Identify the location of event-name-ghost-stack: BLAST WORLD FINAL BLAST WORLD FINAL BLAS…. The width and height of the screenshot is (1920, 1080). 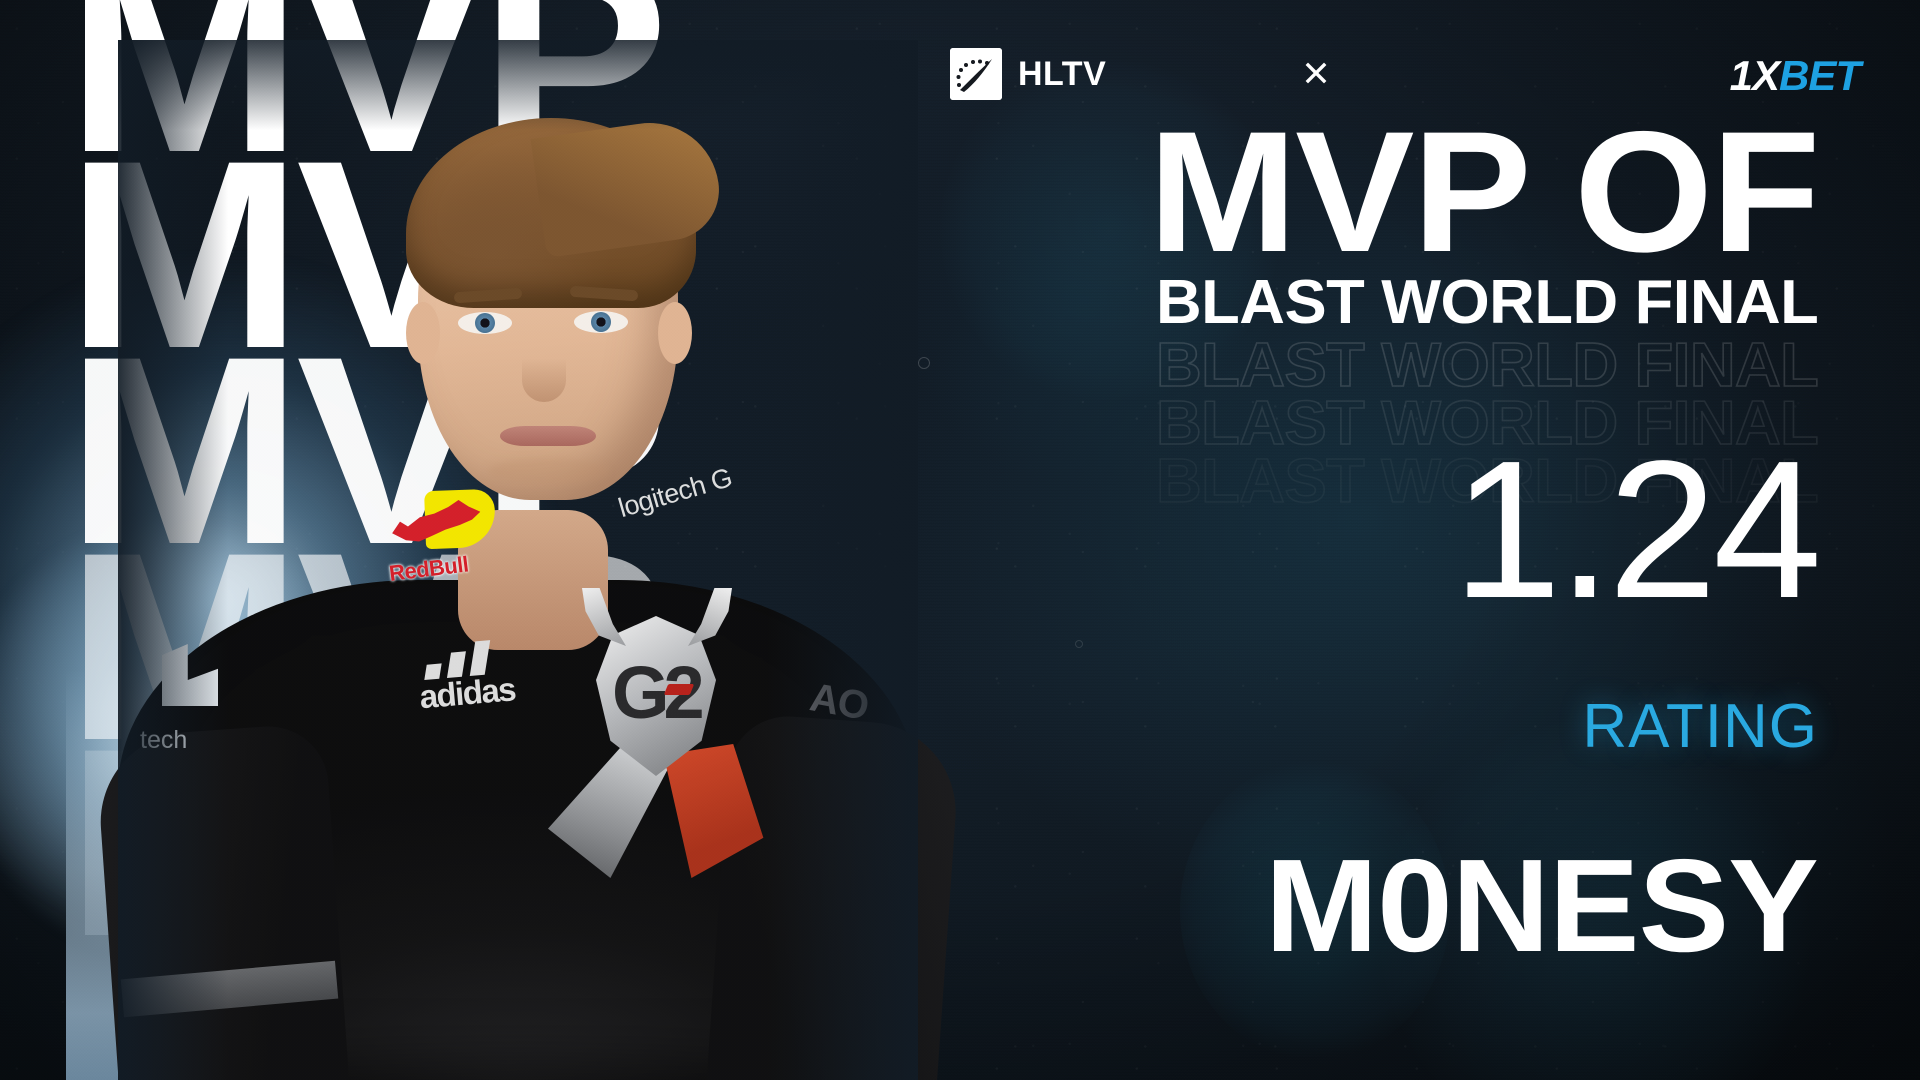
(1487, 424).